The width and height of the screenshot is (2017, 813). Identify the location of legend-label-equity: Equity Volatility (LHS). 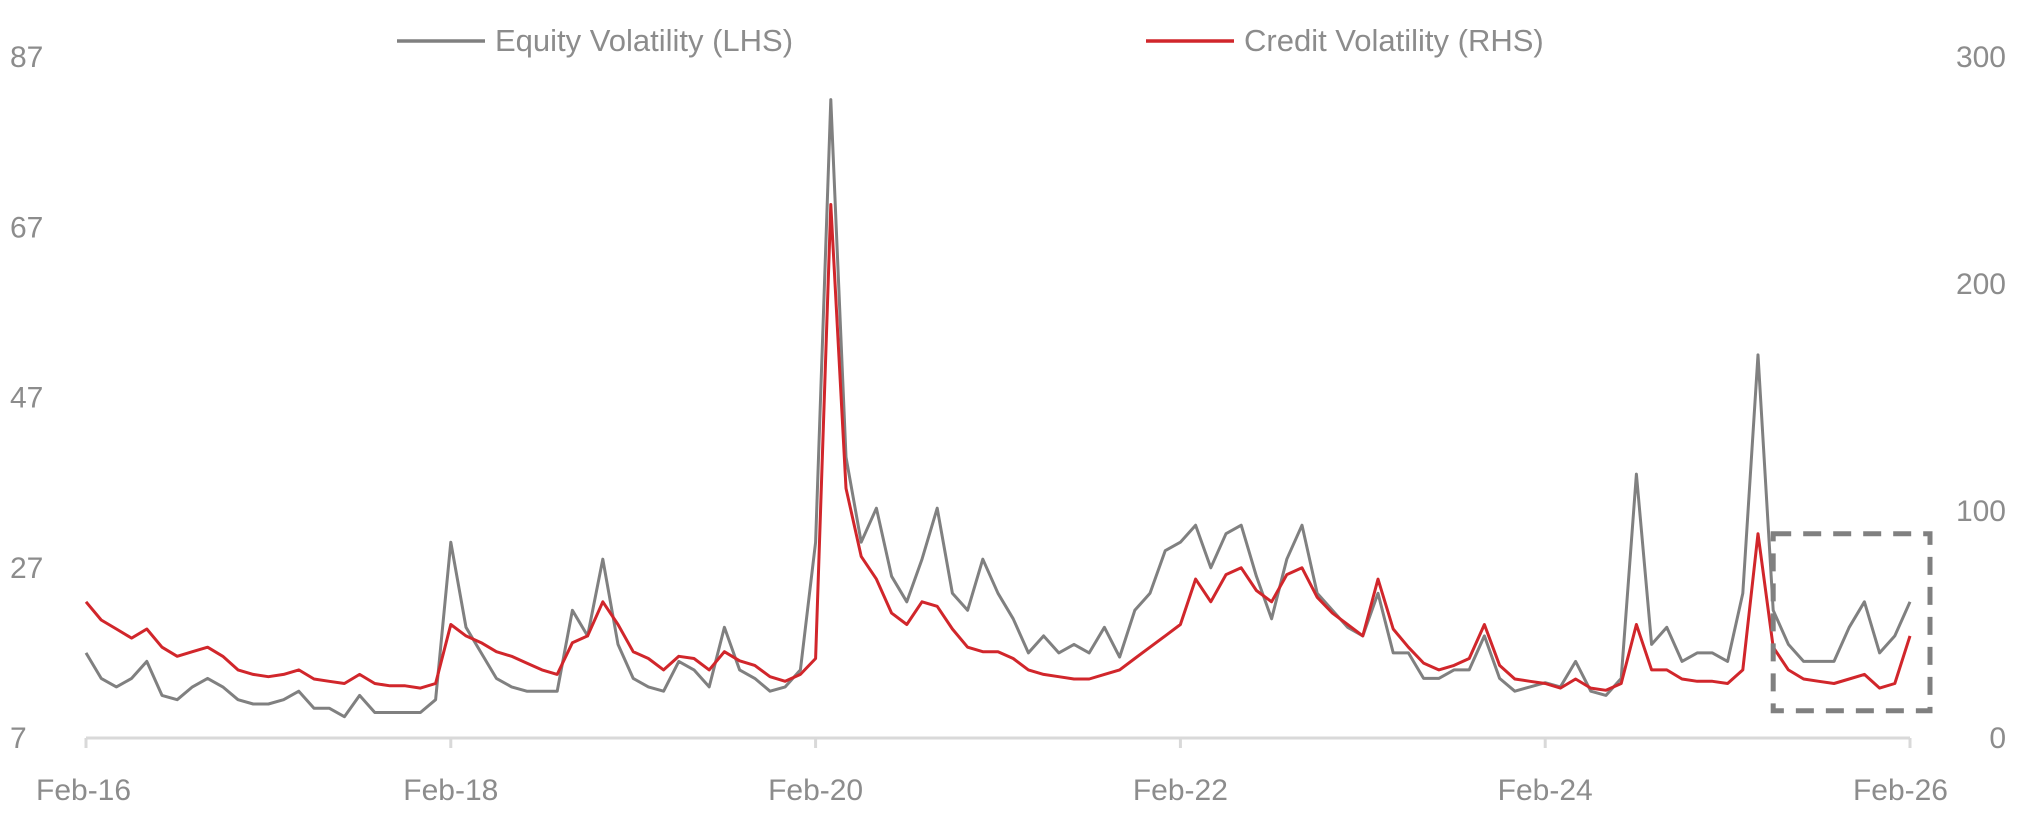
(644, 40).